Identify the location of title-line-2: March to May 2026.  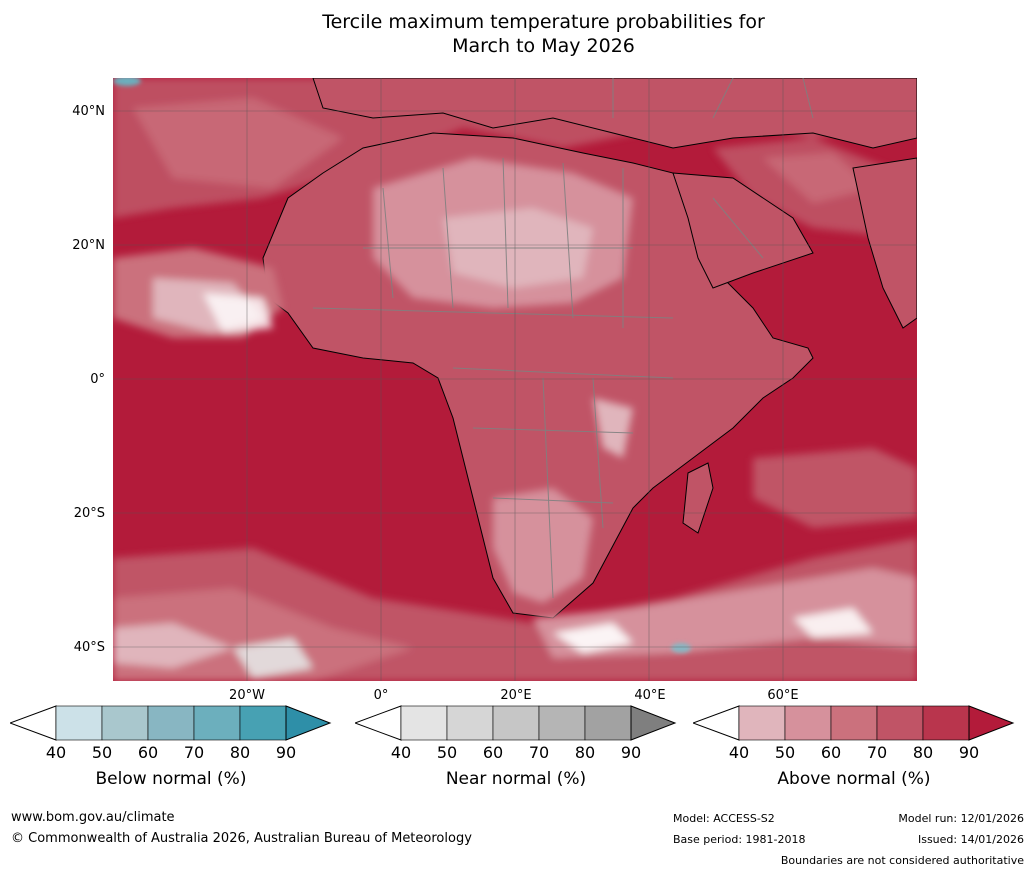
(543, 46).